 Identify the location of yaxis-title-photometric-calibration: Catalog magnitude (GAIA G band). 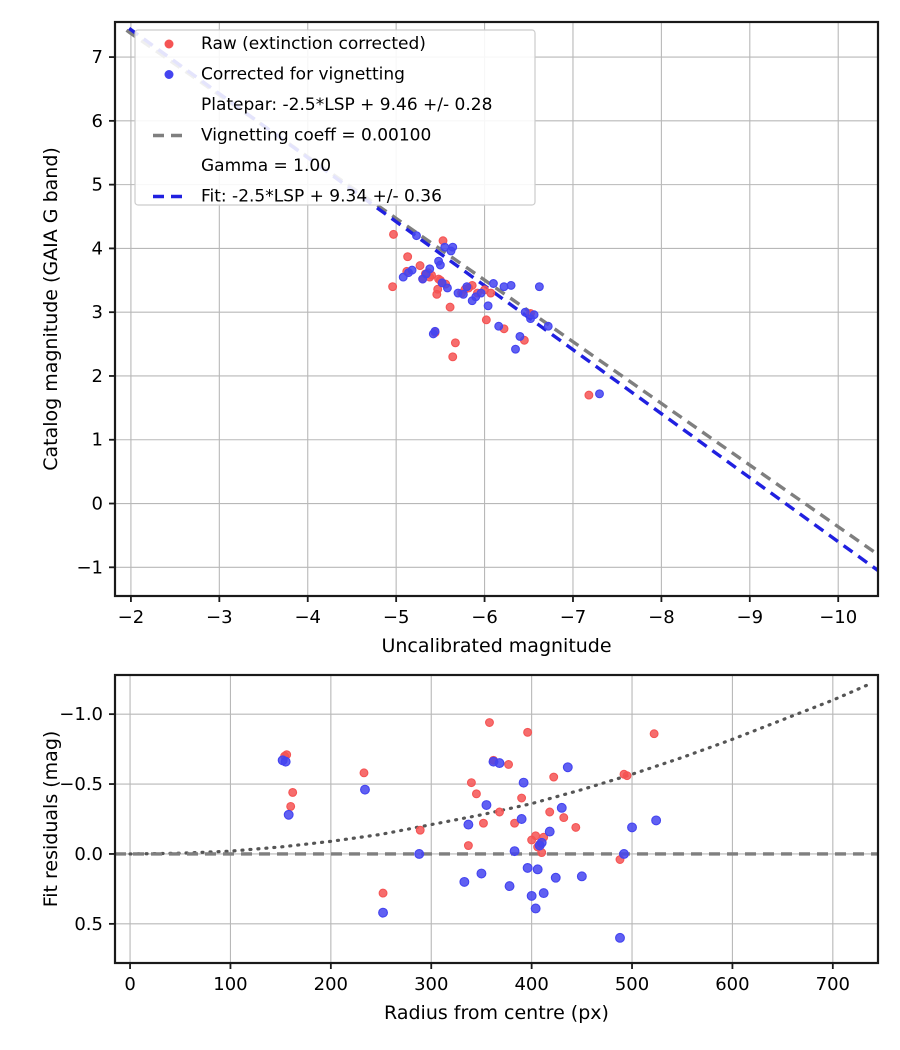
(51, 309).